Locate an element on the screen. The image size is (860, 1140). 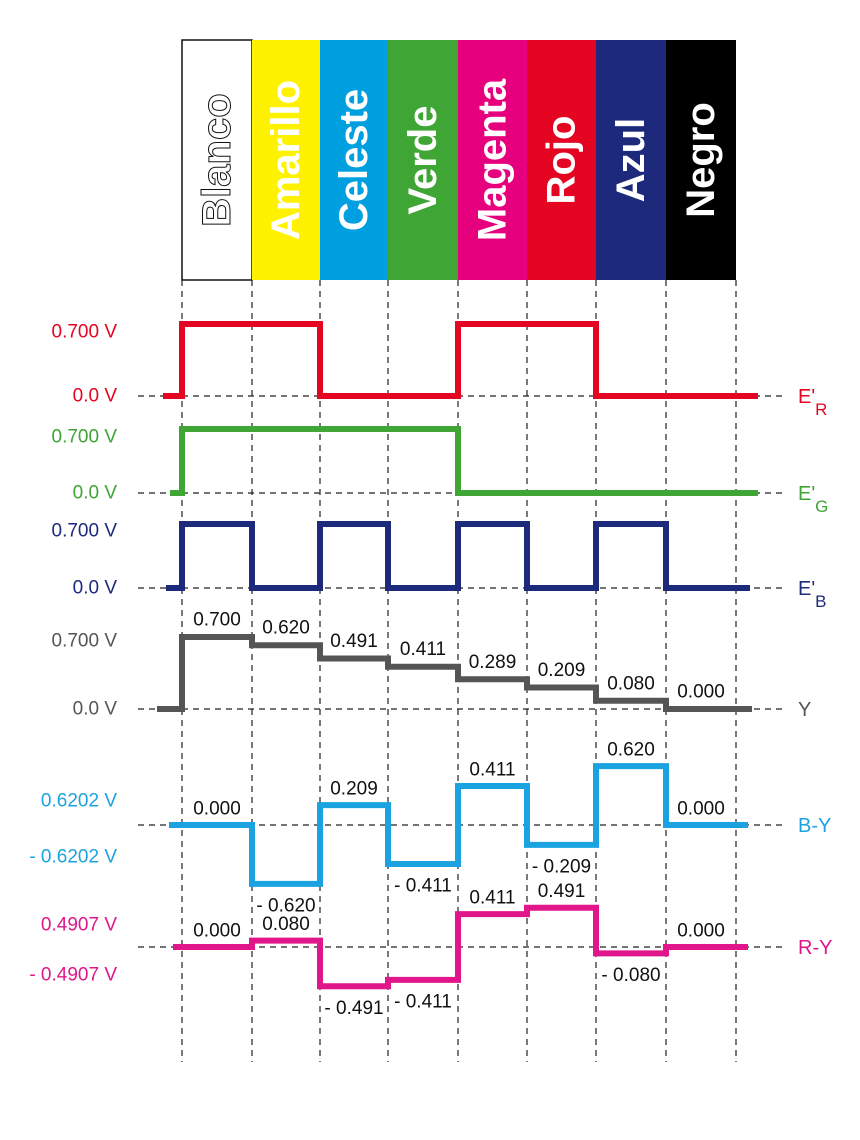
signal-waveform-eb is located at coordinates (458, 556).